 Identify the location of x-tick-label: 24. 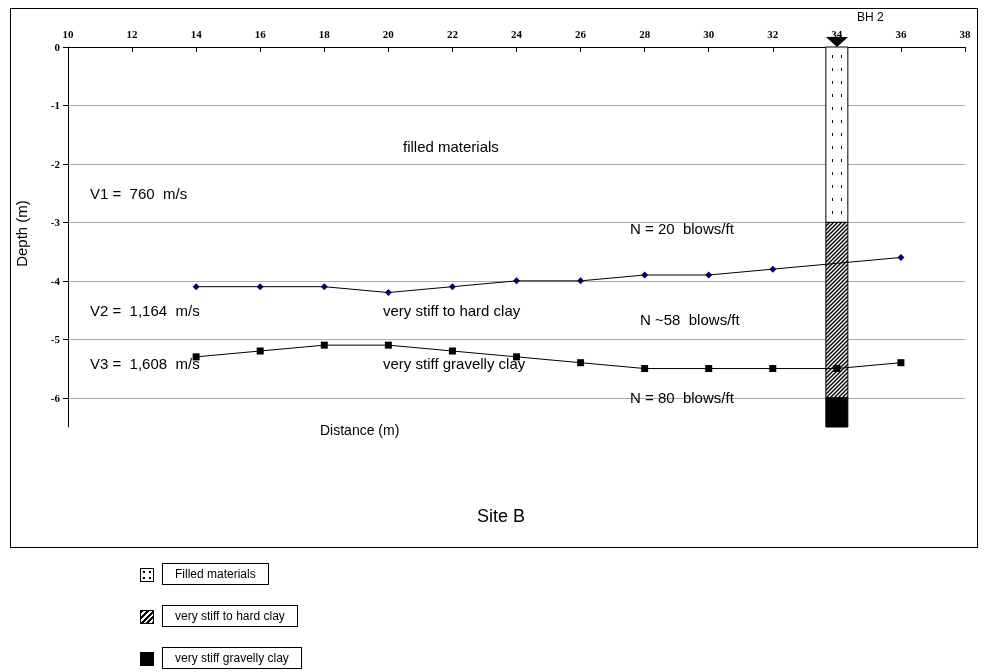
(517, 33).